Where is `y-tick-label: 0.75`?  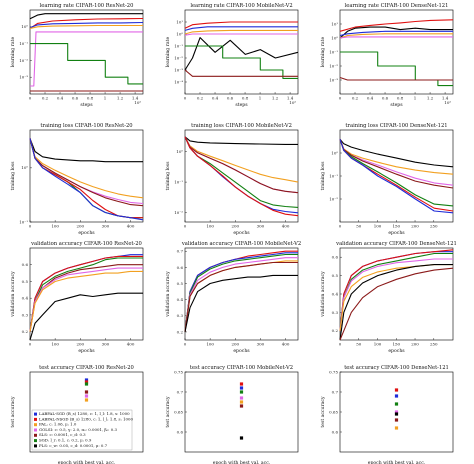 y-tick-label: 0.75 is located at coordinates (333, 371).